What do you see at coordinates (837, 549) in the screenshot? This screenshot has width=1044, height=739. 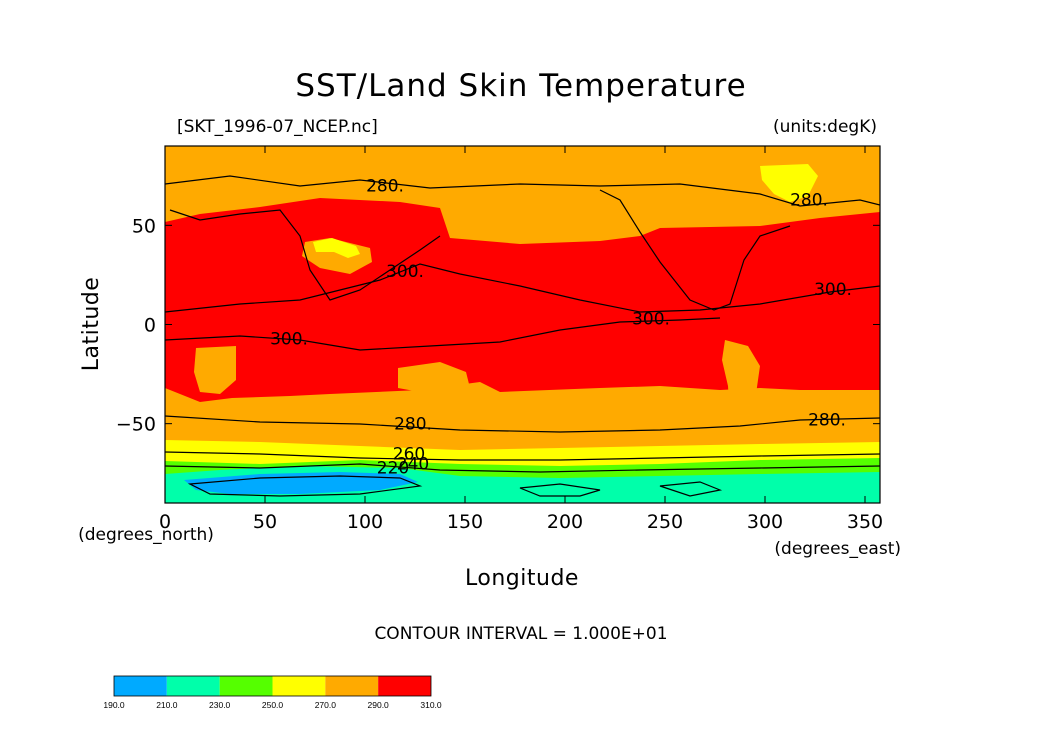 I see `x-unit-label: (degrees_east)` at bounding box center [837, 549].